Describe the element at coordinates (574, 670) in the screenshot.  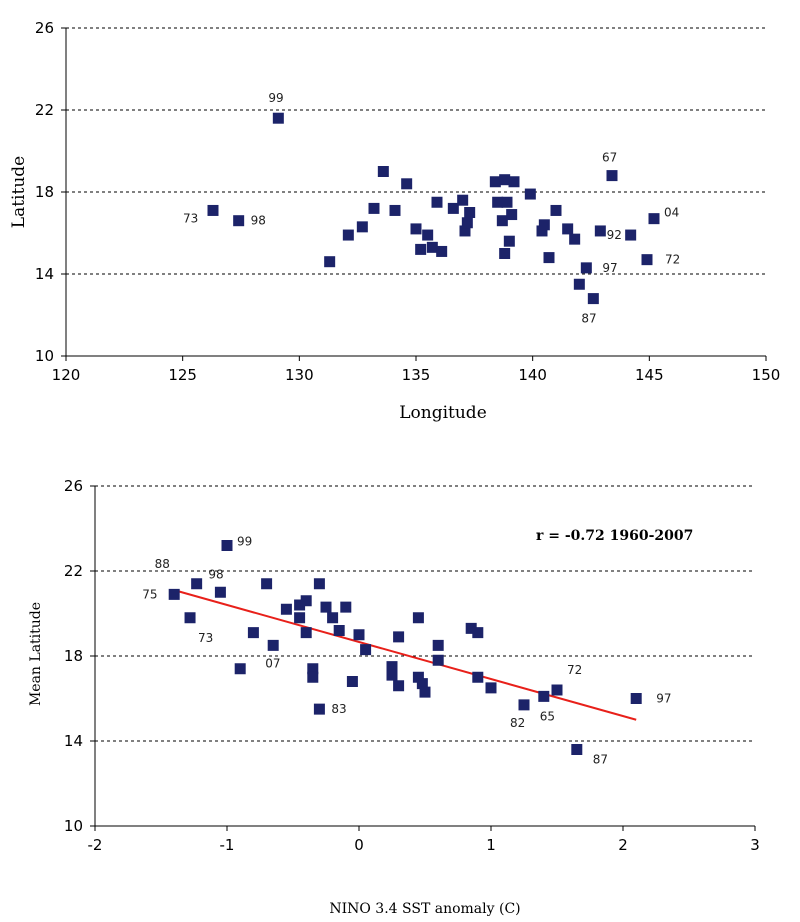
I see `chart2-point-label: 72` at that location.